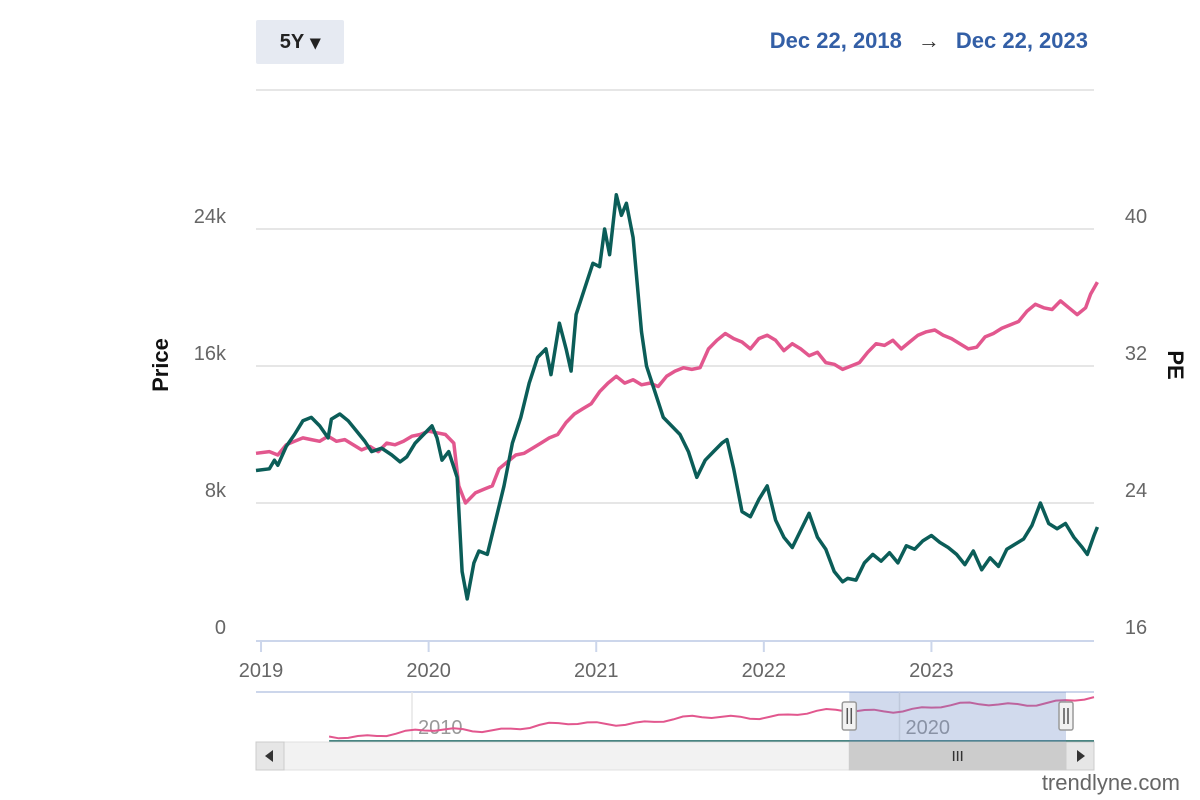 The height and width of the screenshot is (800, 1200). What do you see at coordinates (210, 217) in the screenshot?
I see `price-tick-label: 24k` at bounding box center [210, 217].